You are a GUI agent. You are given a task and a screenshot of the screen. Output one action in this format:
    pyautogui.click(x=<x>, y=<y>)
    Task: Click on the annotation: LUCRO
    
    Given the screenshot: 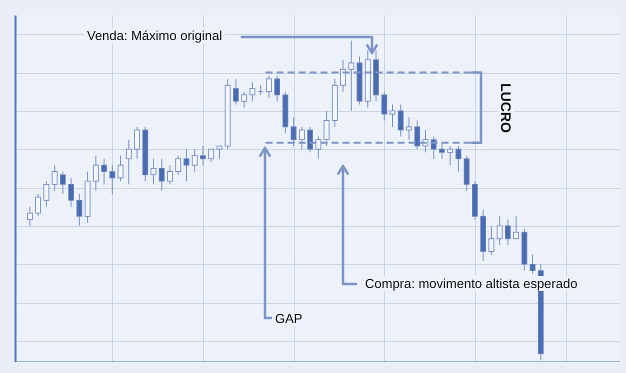 What is the action you would take?
    pyautogui.click(x=506, y=108)
    